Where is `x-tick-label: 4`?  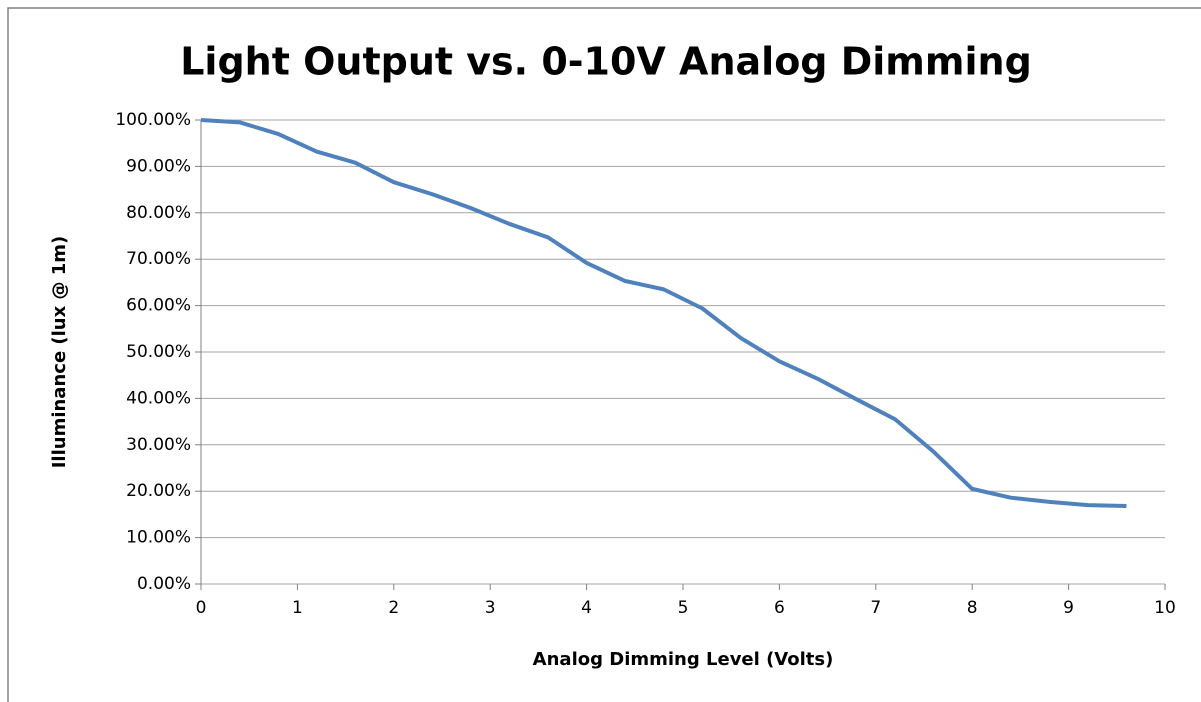 x-tick-label: 4 is located at coordinates (586, 608).